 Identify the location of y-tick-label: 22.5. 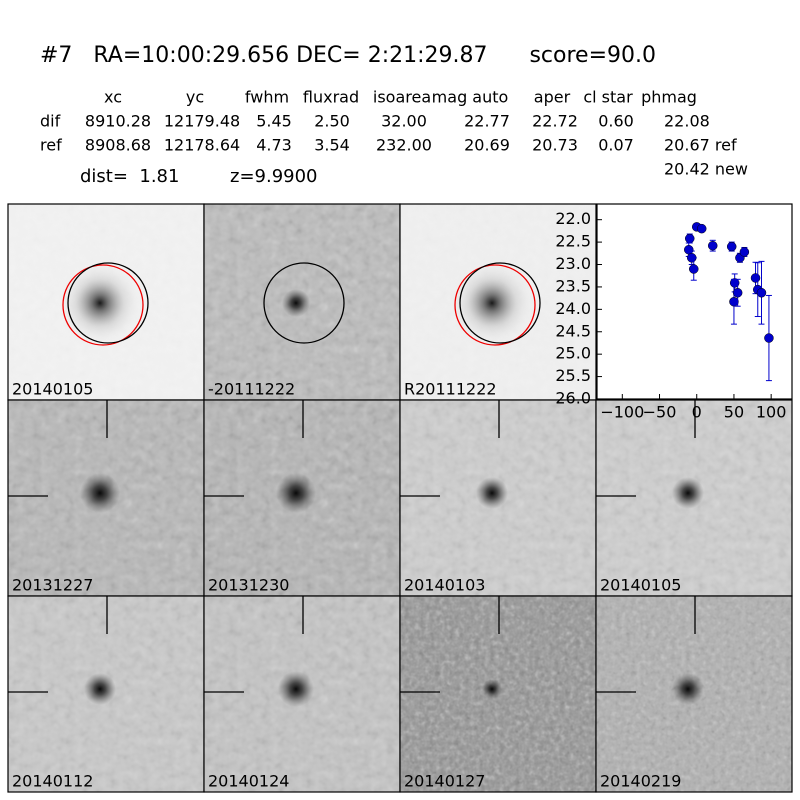
(573, 241).